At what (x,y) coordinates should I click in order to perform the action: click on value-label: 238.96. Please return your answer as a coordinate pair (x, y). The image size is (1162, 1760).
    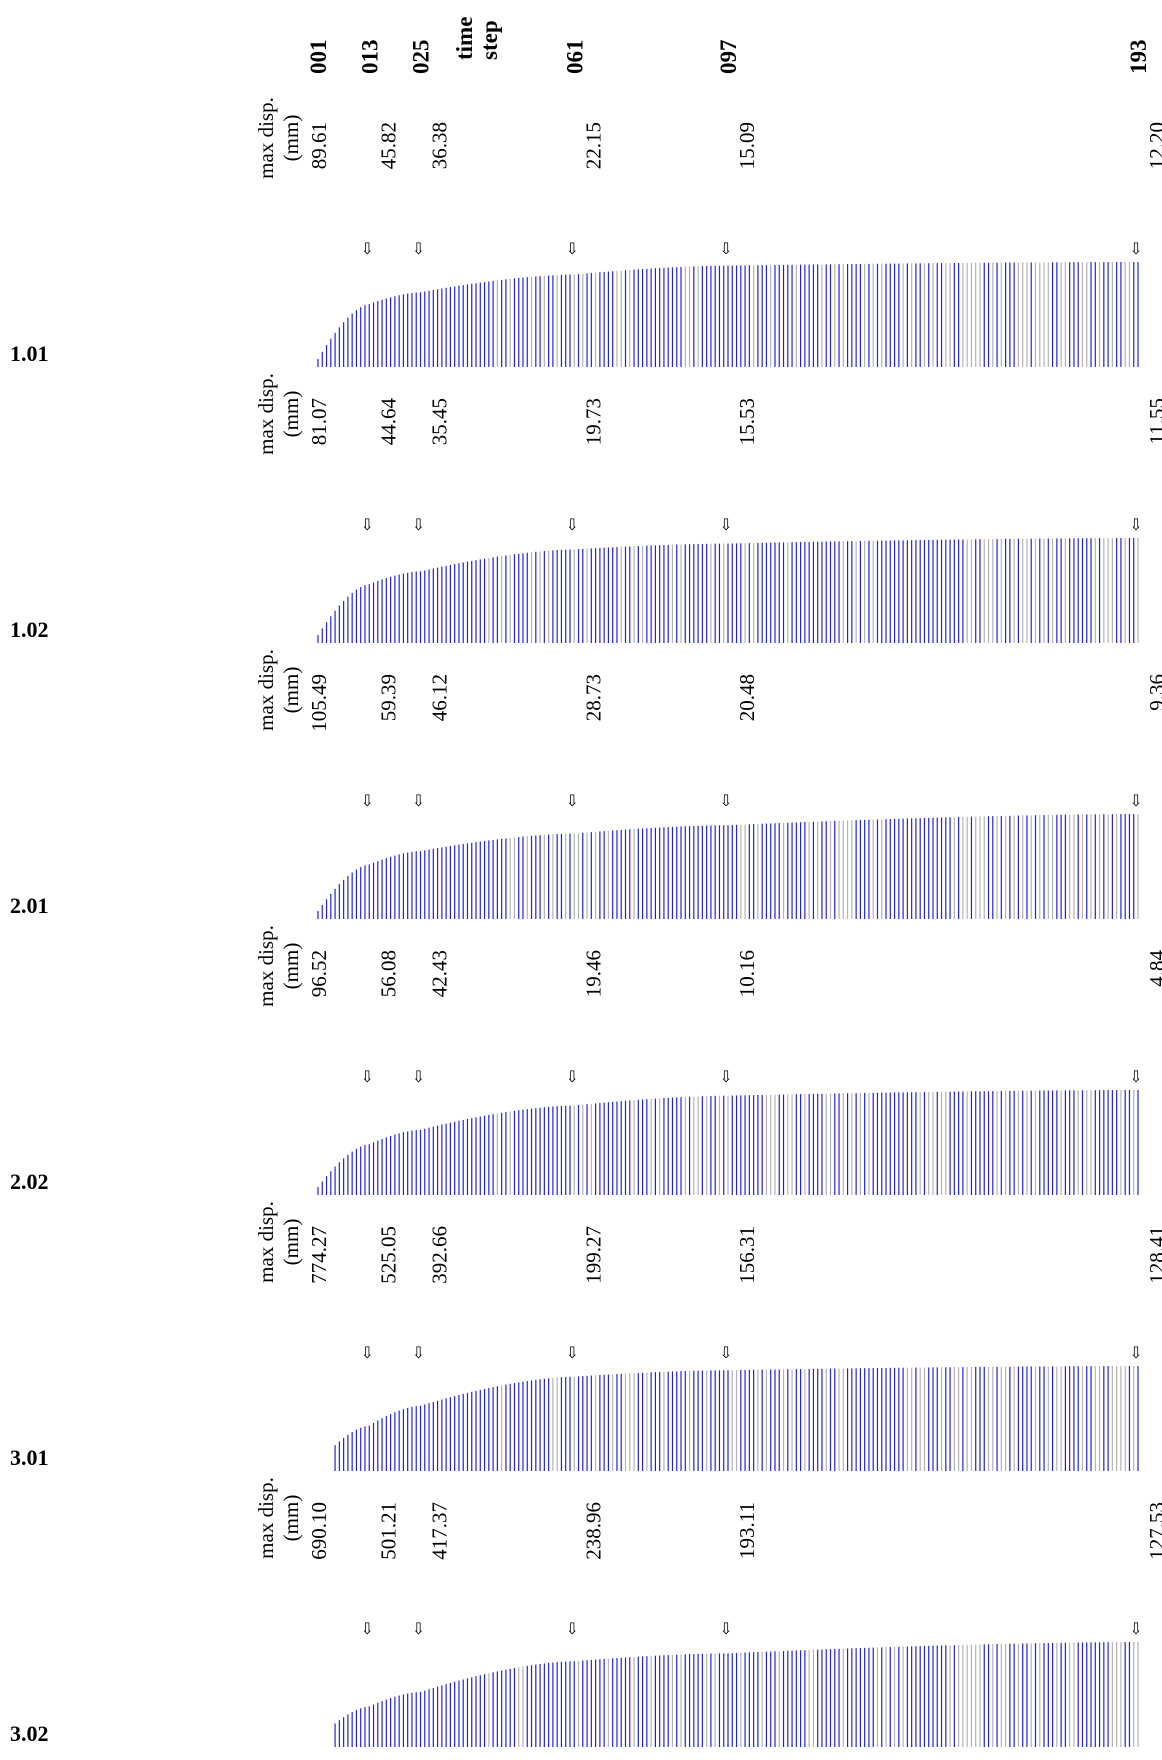
    Looking at the image, I should click on (593, 1531).